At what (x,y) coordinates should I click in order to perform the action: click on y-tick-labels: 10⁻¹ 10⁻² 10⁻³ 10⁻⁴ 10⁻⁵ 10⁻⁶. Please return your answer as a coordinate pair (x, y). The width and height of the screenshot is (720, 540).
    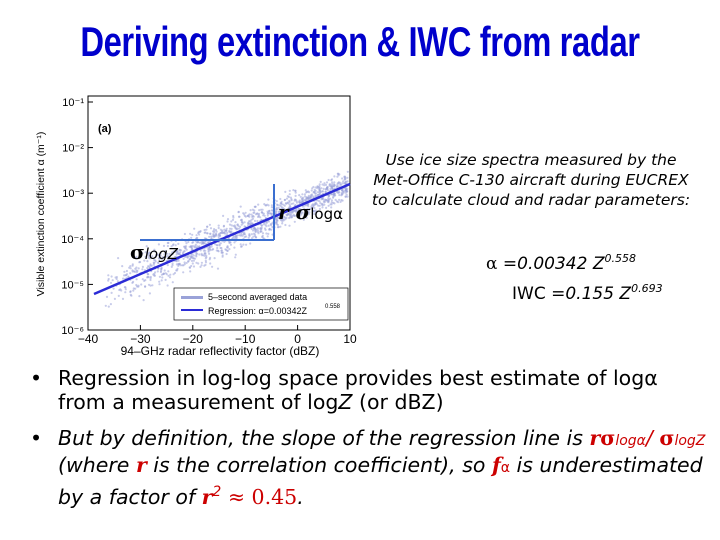
    Looking at the image, I should click on (77, 217).